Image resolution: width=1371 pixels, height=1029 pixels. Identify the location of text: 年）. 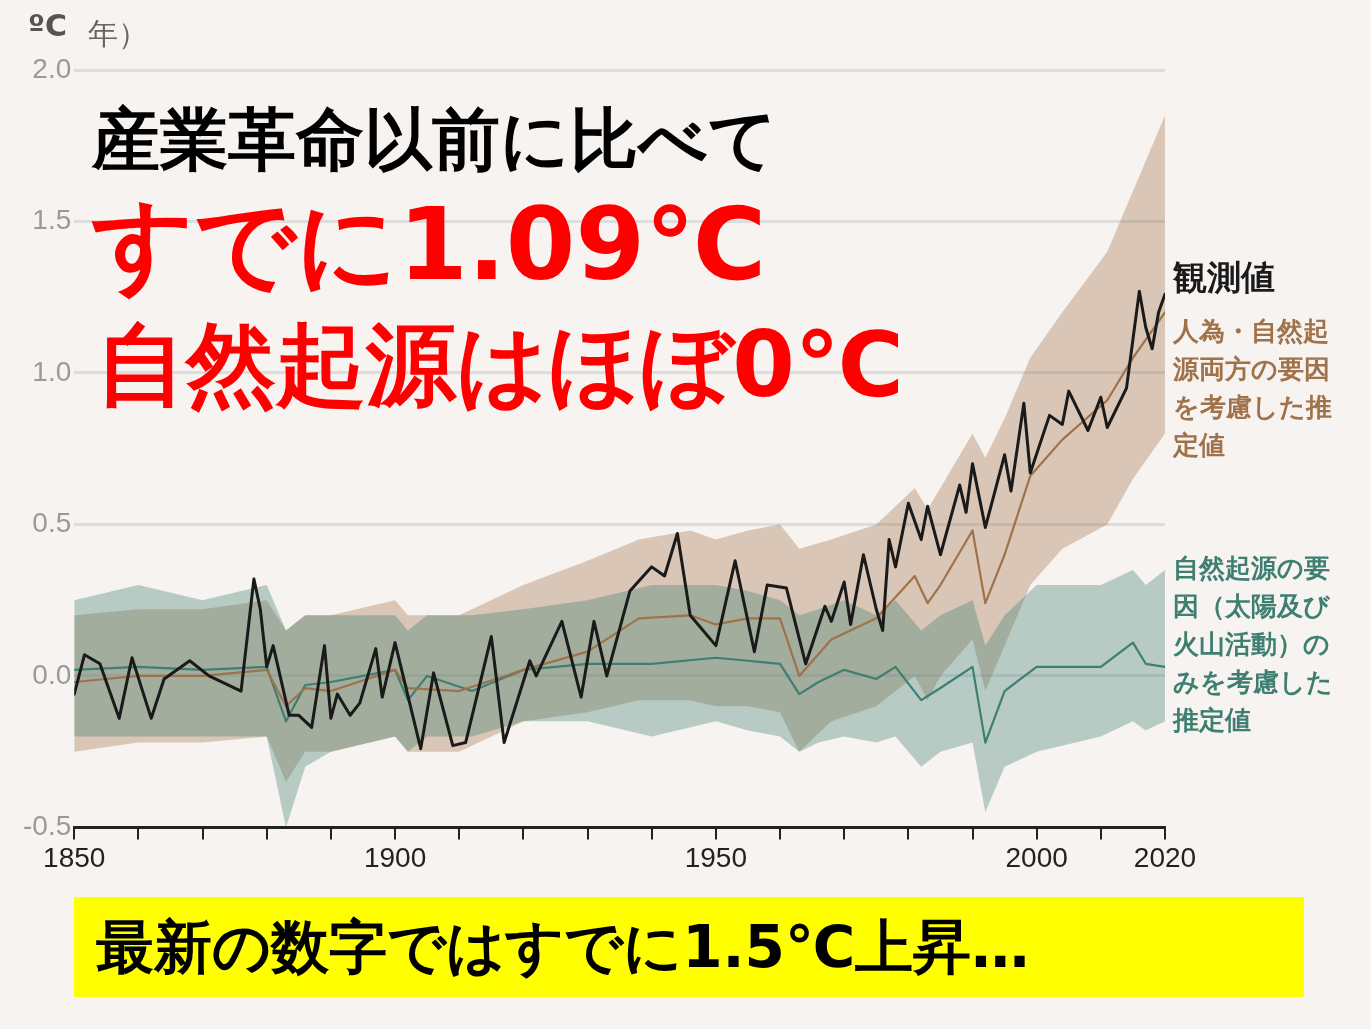
(118, 34).